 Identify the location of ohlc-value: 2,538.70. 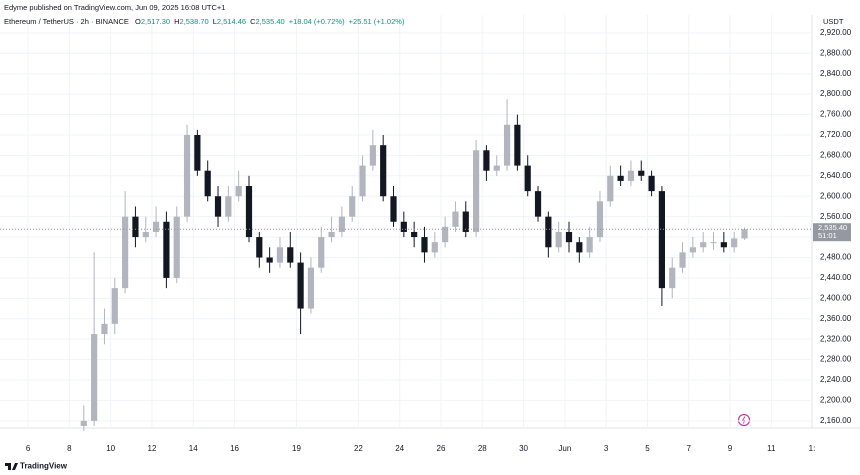
(193, 21).